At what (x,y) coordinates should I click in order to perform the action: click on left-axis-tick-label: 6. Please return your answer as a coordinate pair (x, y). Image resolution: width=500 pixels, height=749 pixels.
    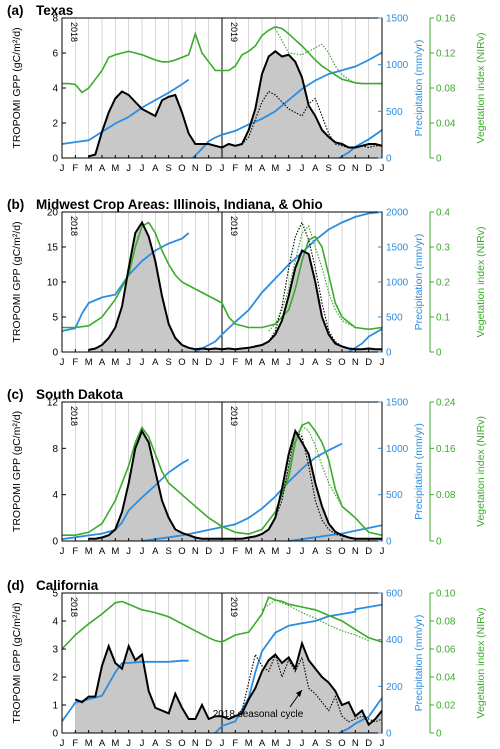
    Looking at the image, I should click on (55, 54).